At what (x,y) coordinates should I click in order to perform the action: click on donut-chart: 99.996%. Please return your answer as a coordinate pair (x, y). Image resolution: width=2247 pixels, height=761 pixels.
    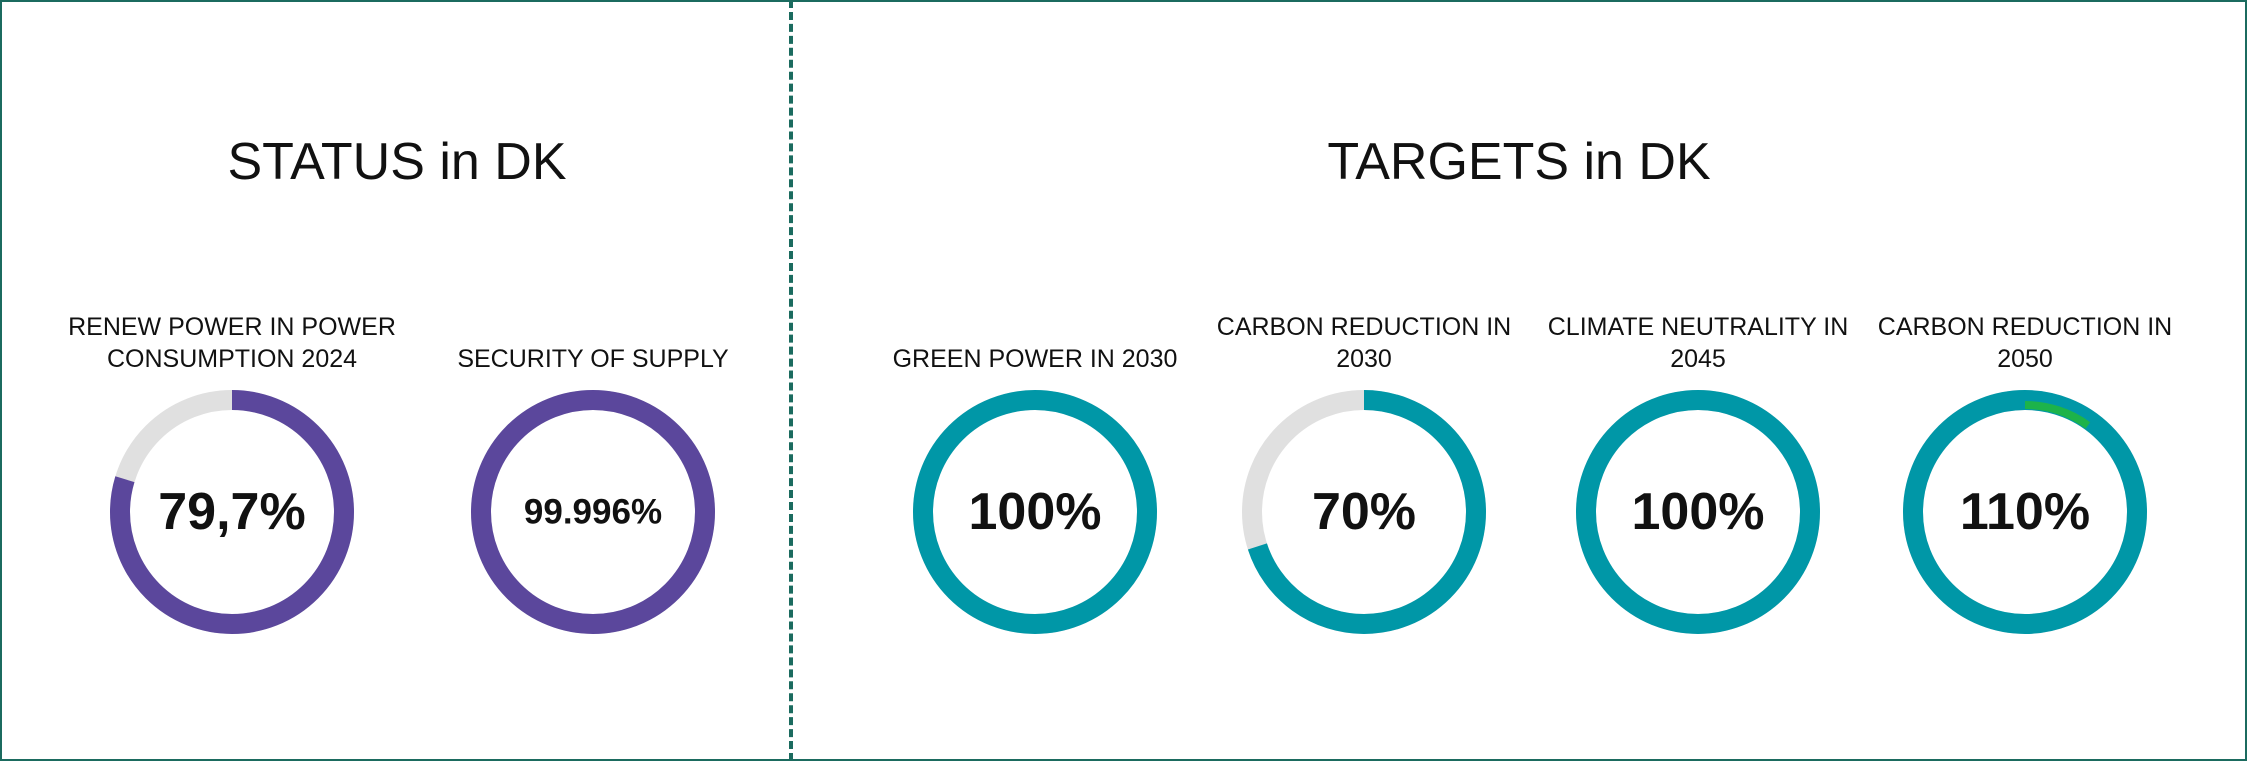
    Looking at the image, I should click on (593, 512).